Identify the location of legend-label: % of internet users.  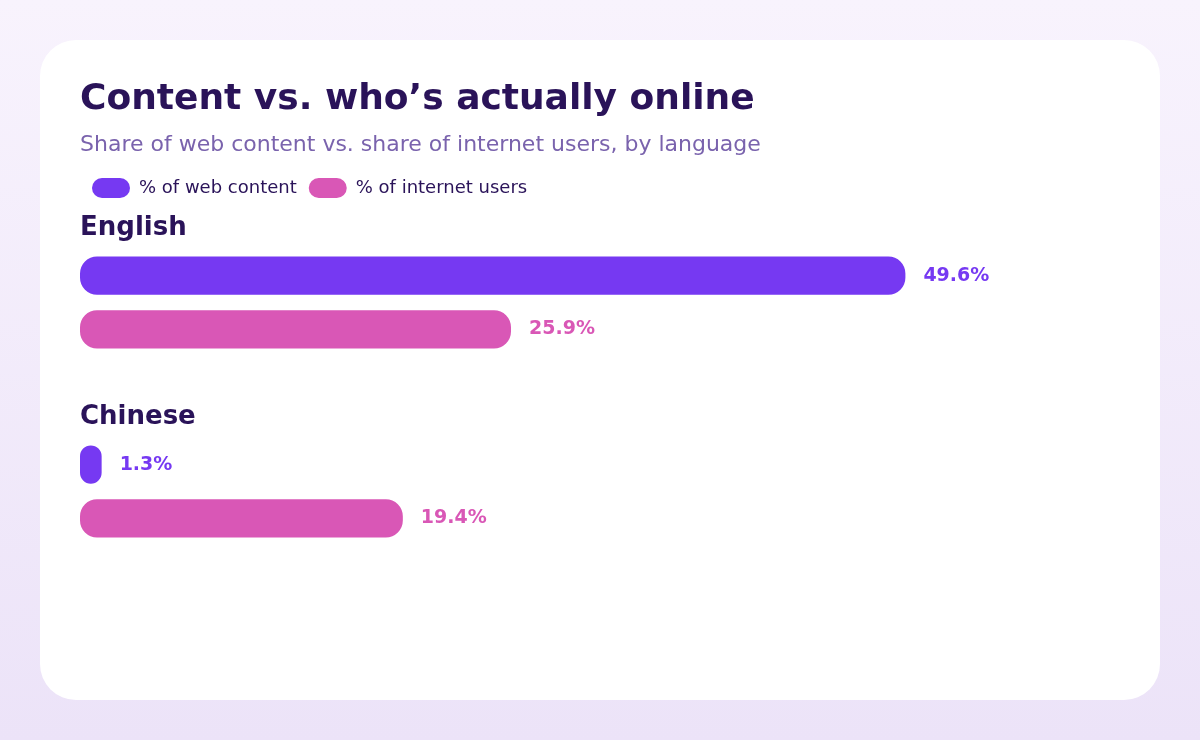
(441, 186).